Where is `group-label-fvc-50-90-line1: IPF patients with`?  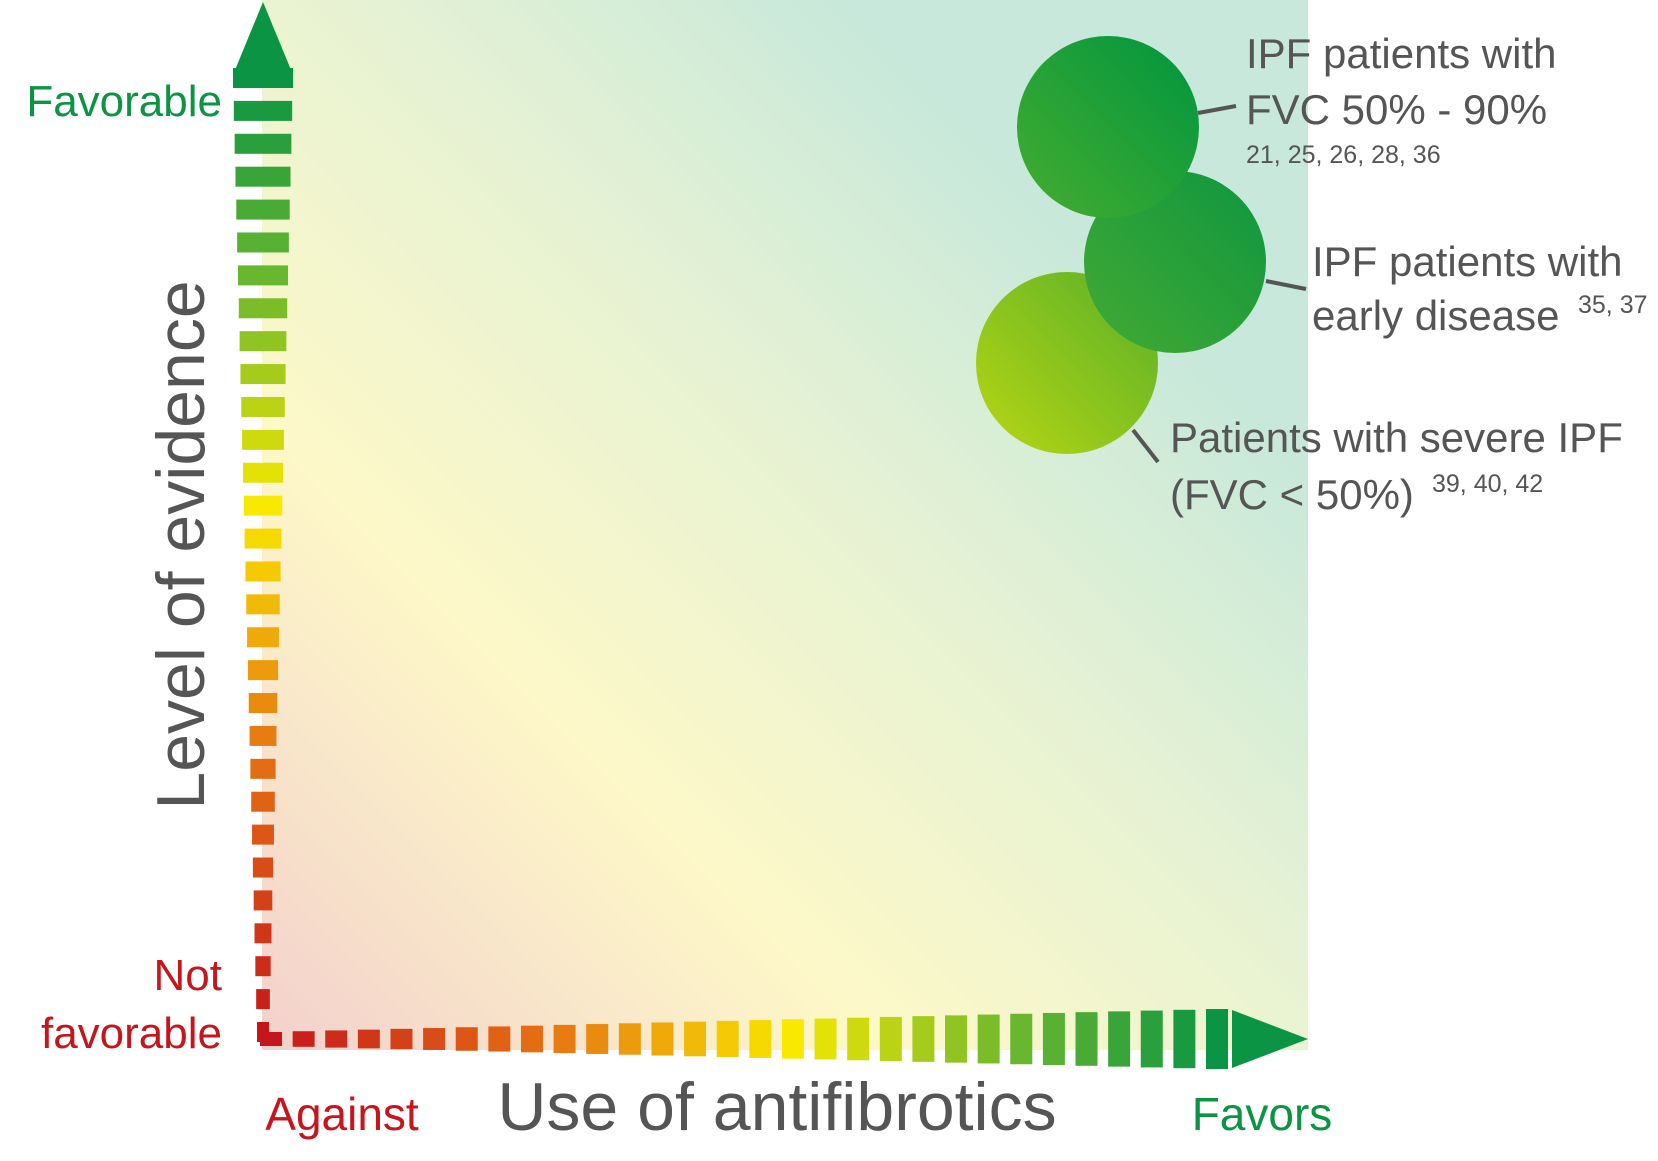
group-label-fvc-50-90-line1: IPF patients with is located at coordinates (1401, 53).